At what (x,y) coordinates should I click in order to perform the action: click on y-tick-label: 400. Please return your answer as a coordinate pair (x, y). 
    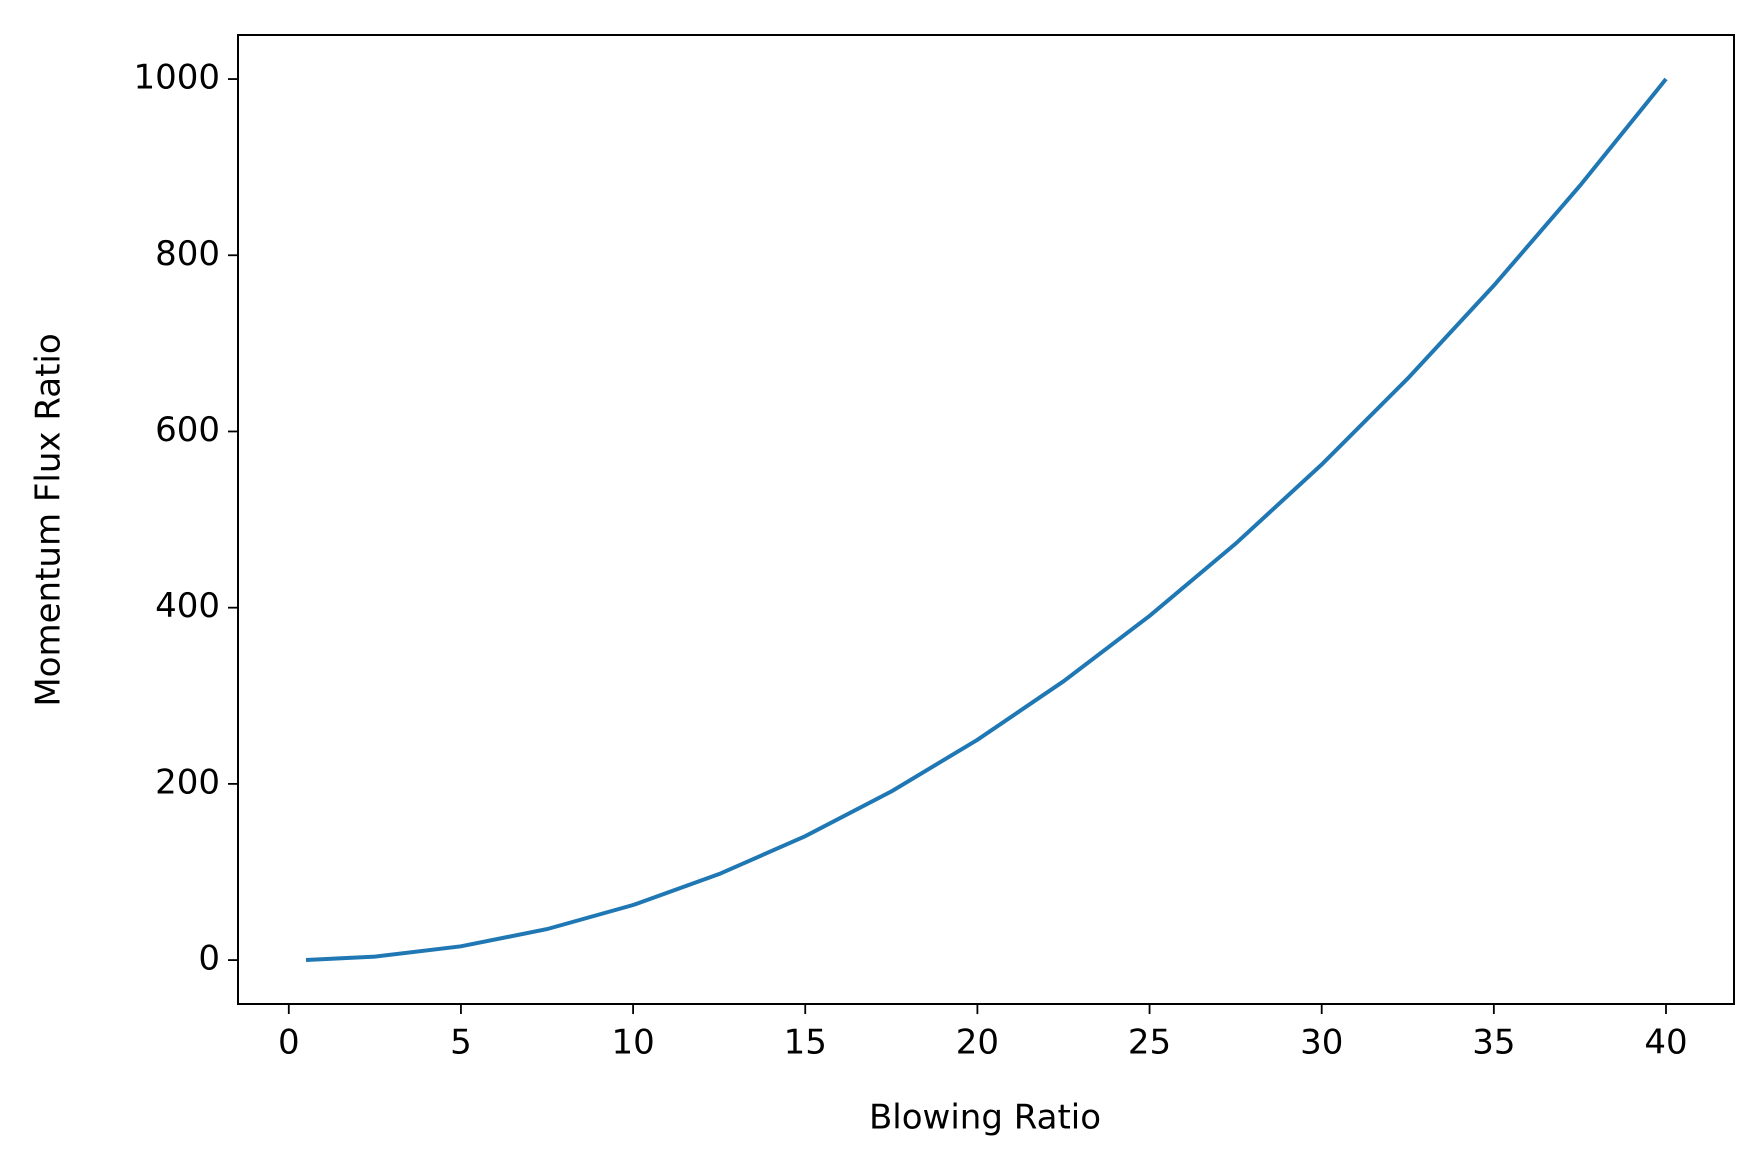
    Looking at the image, I should click on (187, 606).